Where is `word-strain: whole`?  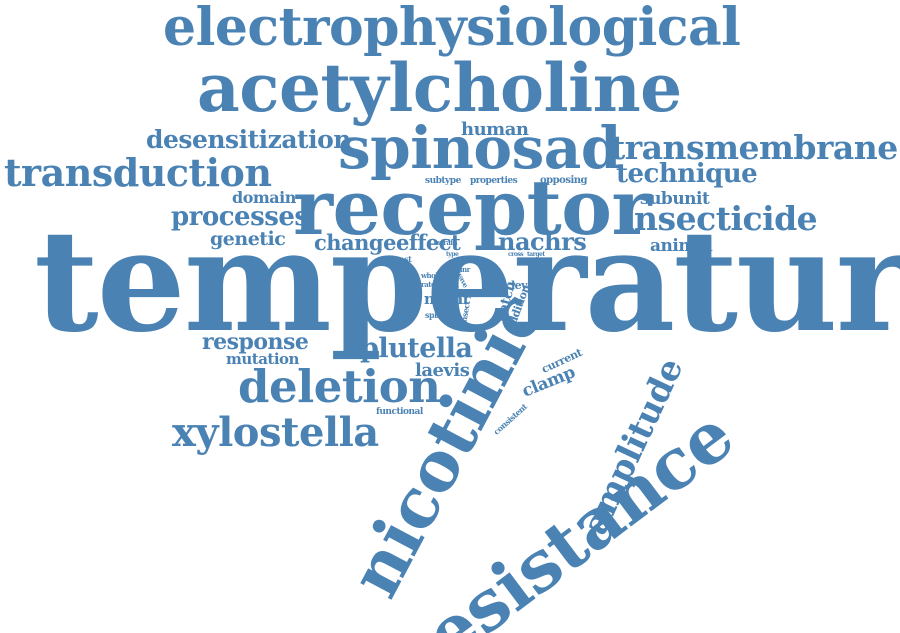
word-strain: whole is located at coordinates (431, 275).